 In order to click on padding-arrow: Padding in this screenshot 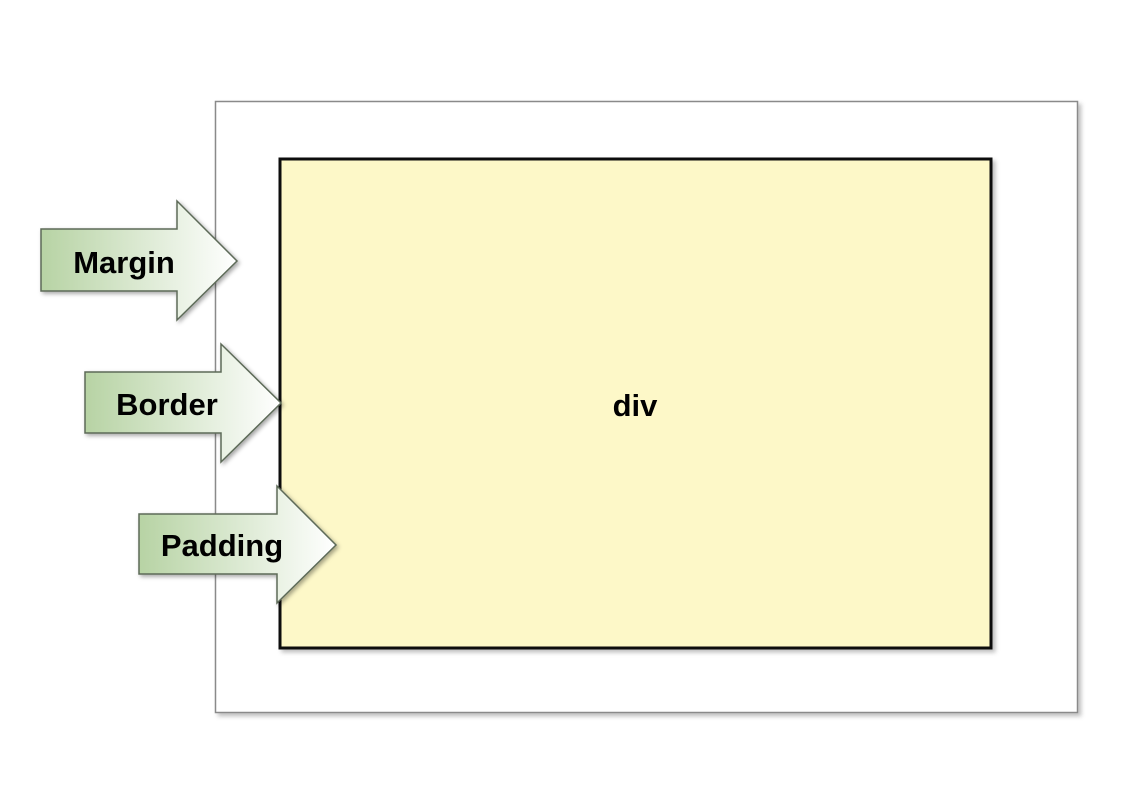, I will do `click(238, 544)`.